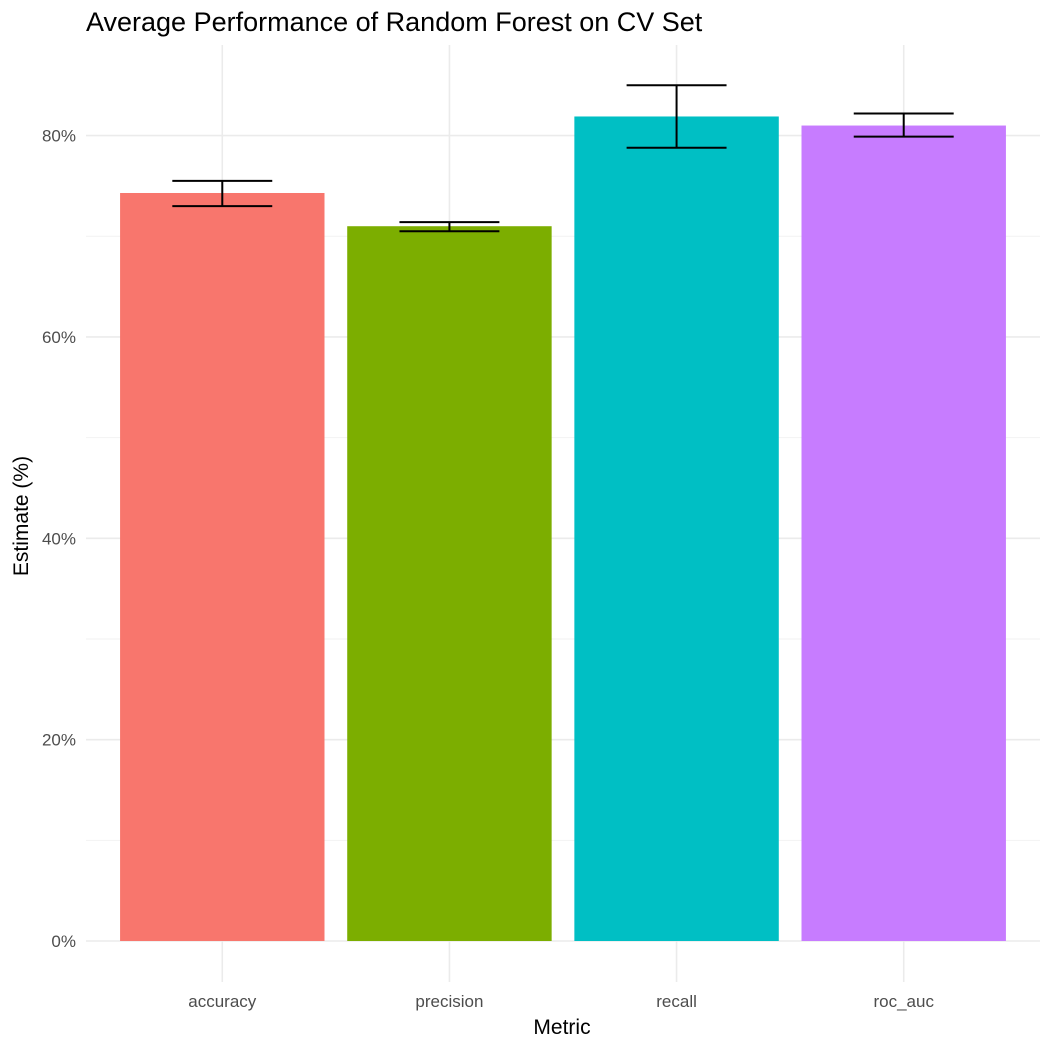 Image resolution: width=1050 pixels, height=1050 pixels. What do you see at coordinates (59, 136) in the screenshot?
I see `y-tick-label: 80%` at bounding box center [59, 136].